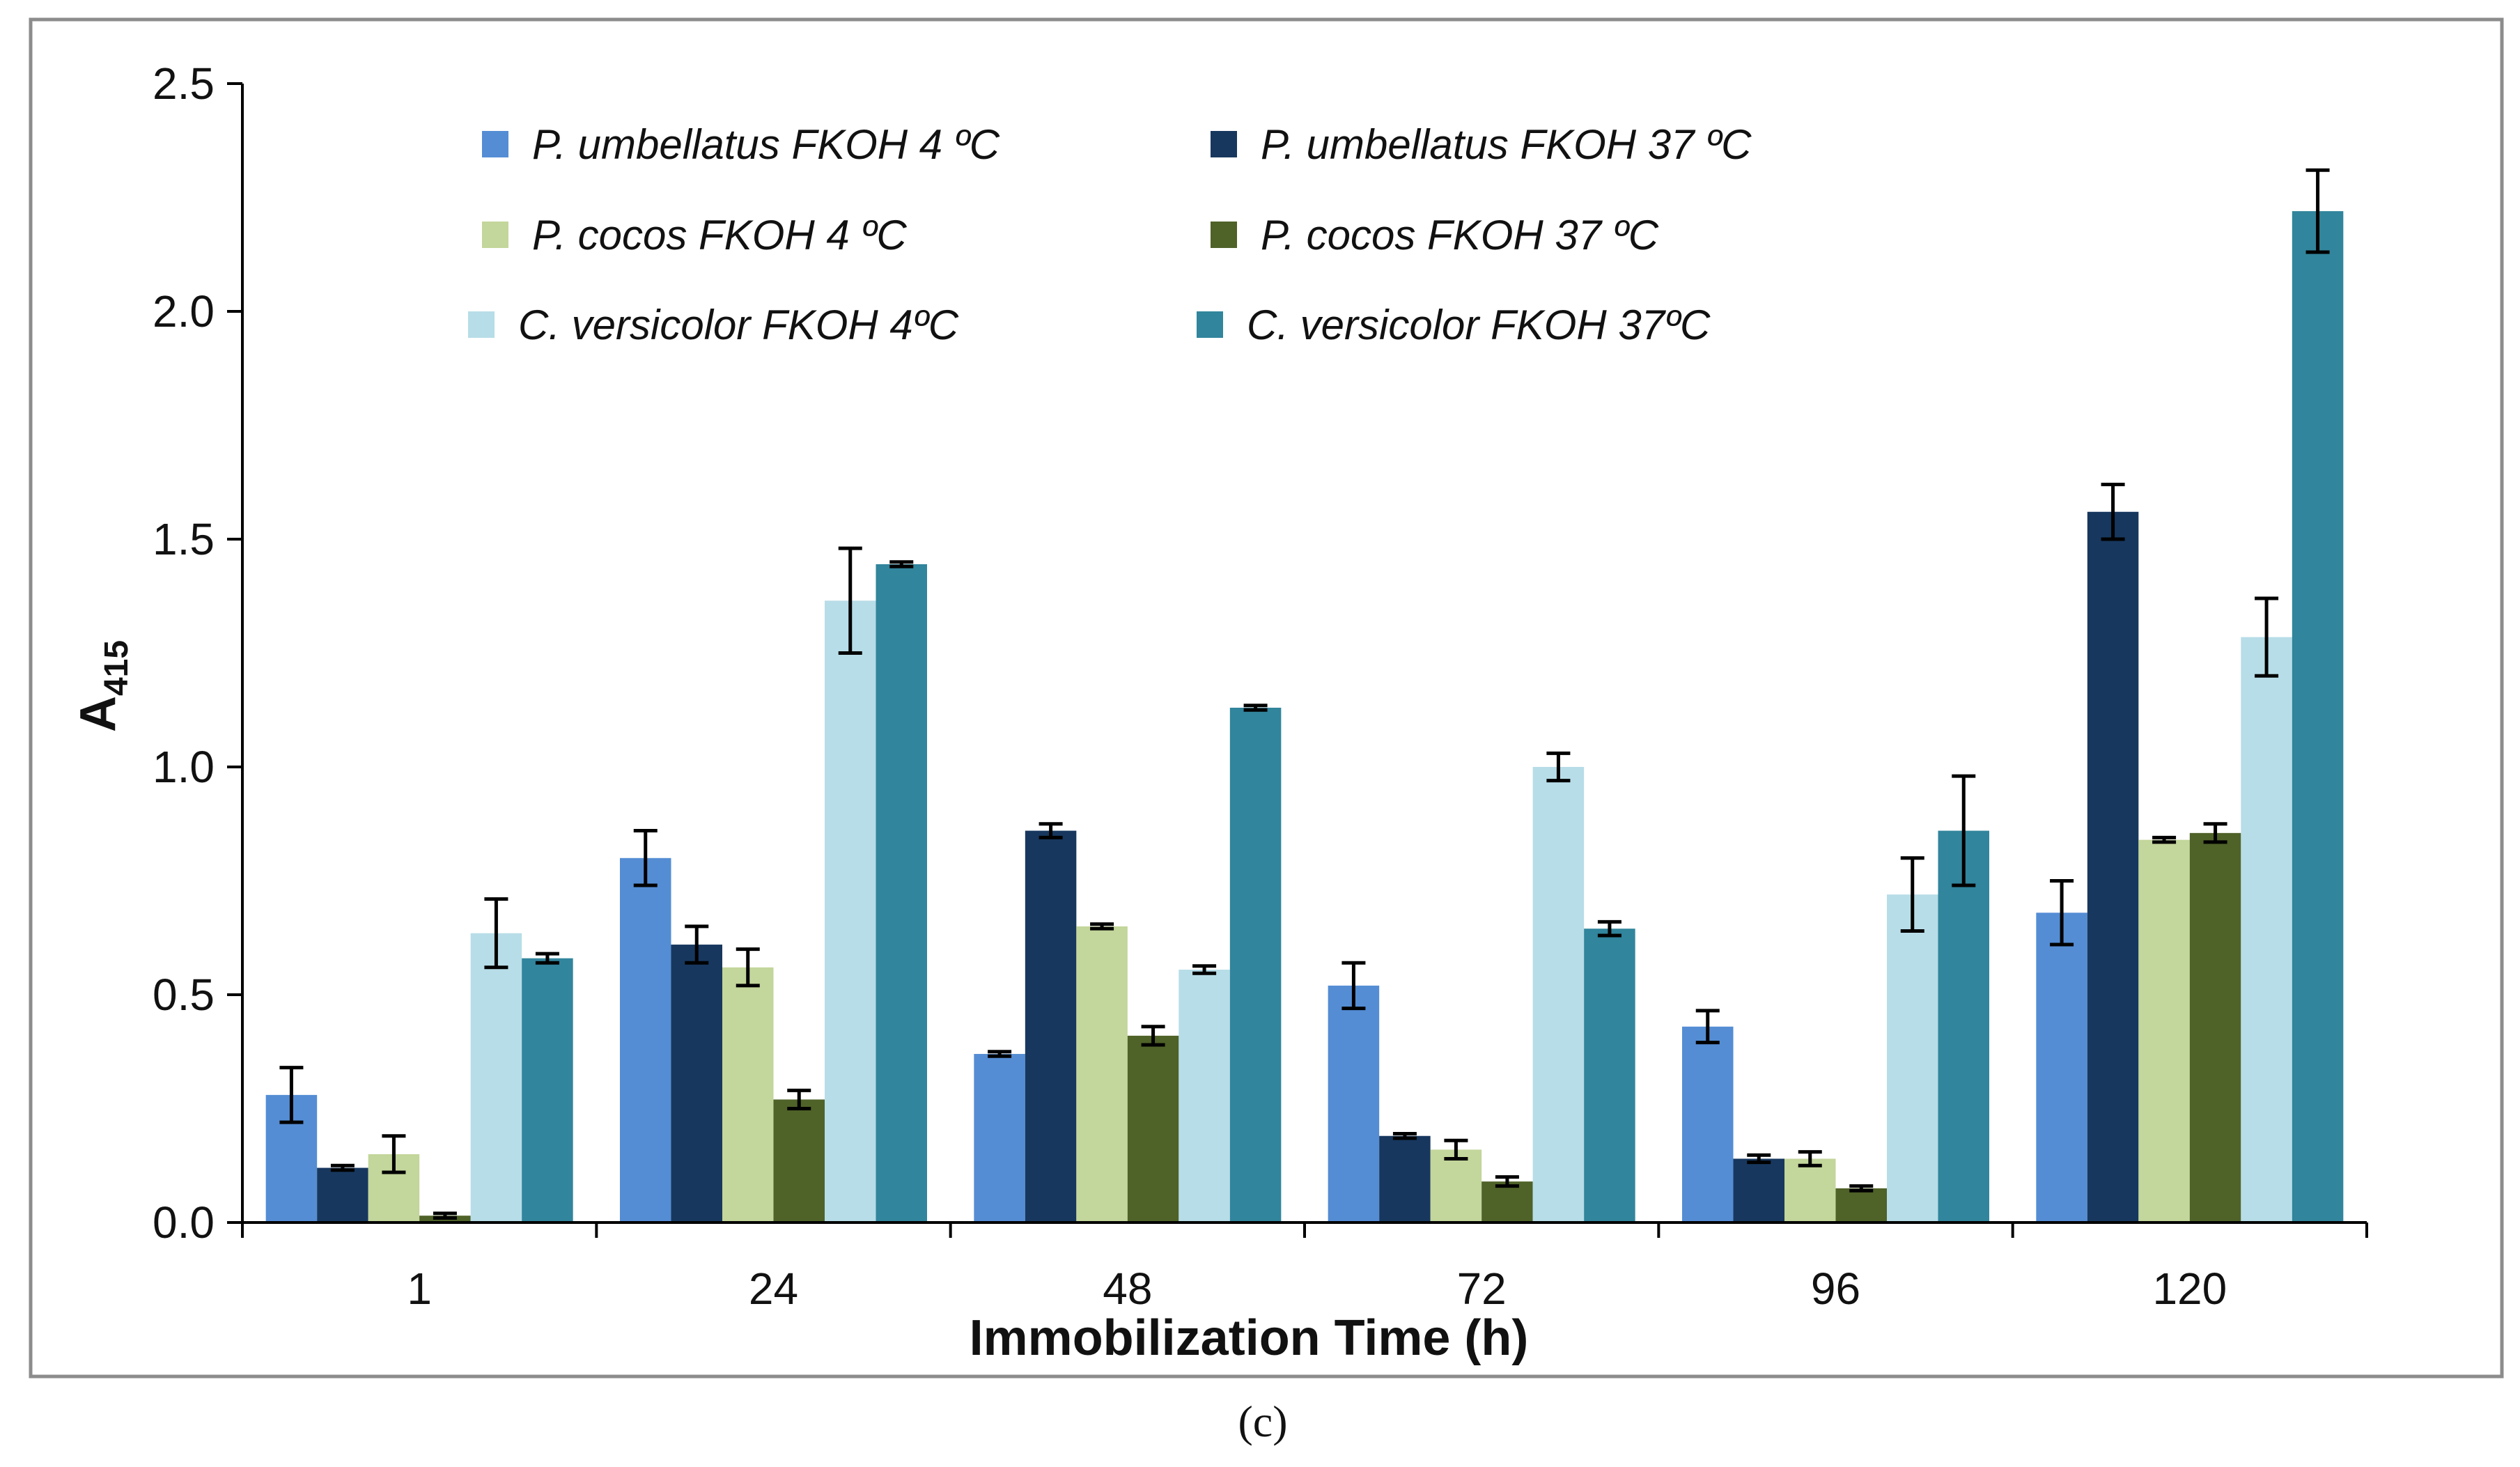  What do you see at coordinates (184, 539) in the screenshot?
I see `y-tick-label: 1.5` at bounding box center [184, 539].